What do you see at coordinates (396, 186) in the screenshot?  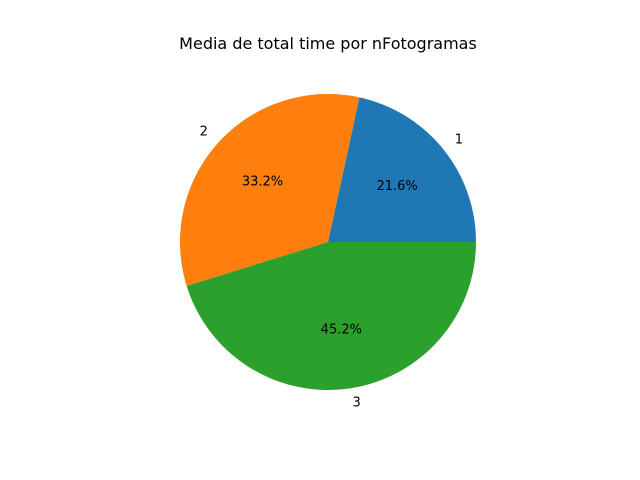 I see `pie-value-label-1: 21.6%` at bounding box center [396, 186].